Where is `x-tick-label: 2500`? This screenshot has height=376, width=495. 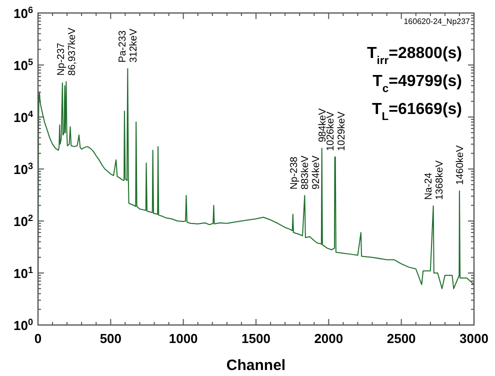 x-tick-label: 2500 is located at coordinates (401, 338).